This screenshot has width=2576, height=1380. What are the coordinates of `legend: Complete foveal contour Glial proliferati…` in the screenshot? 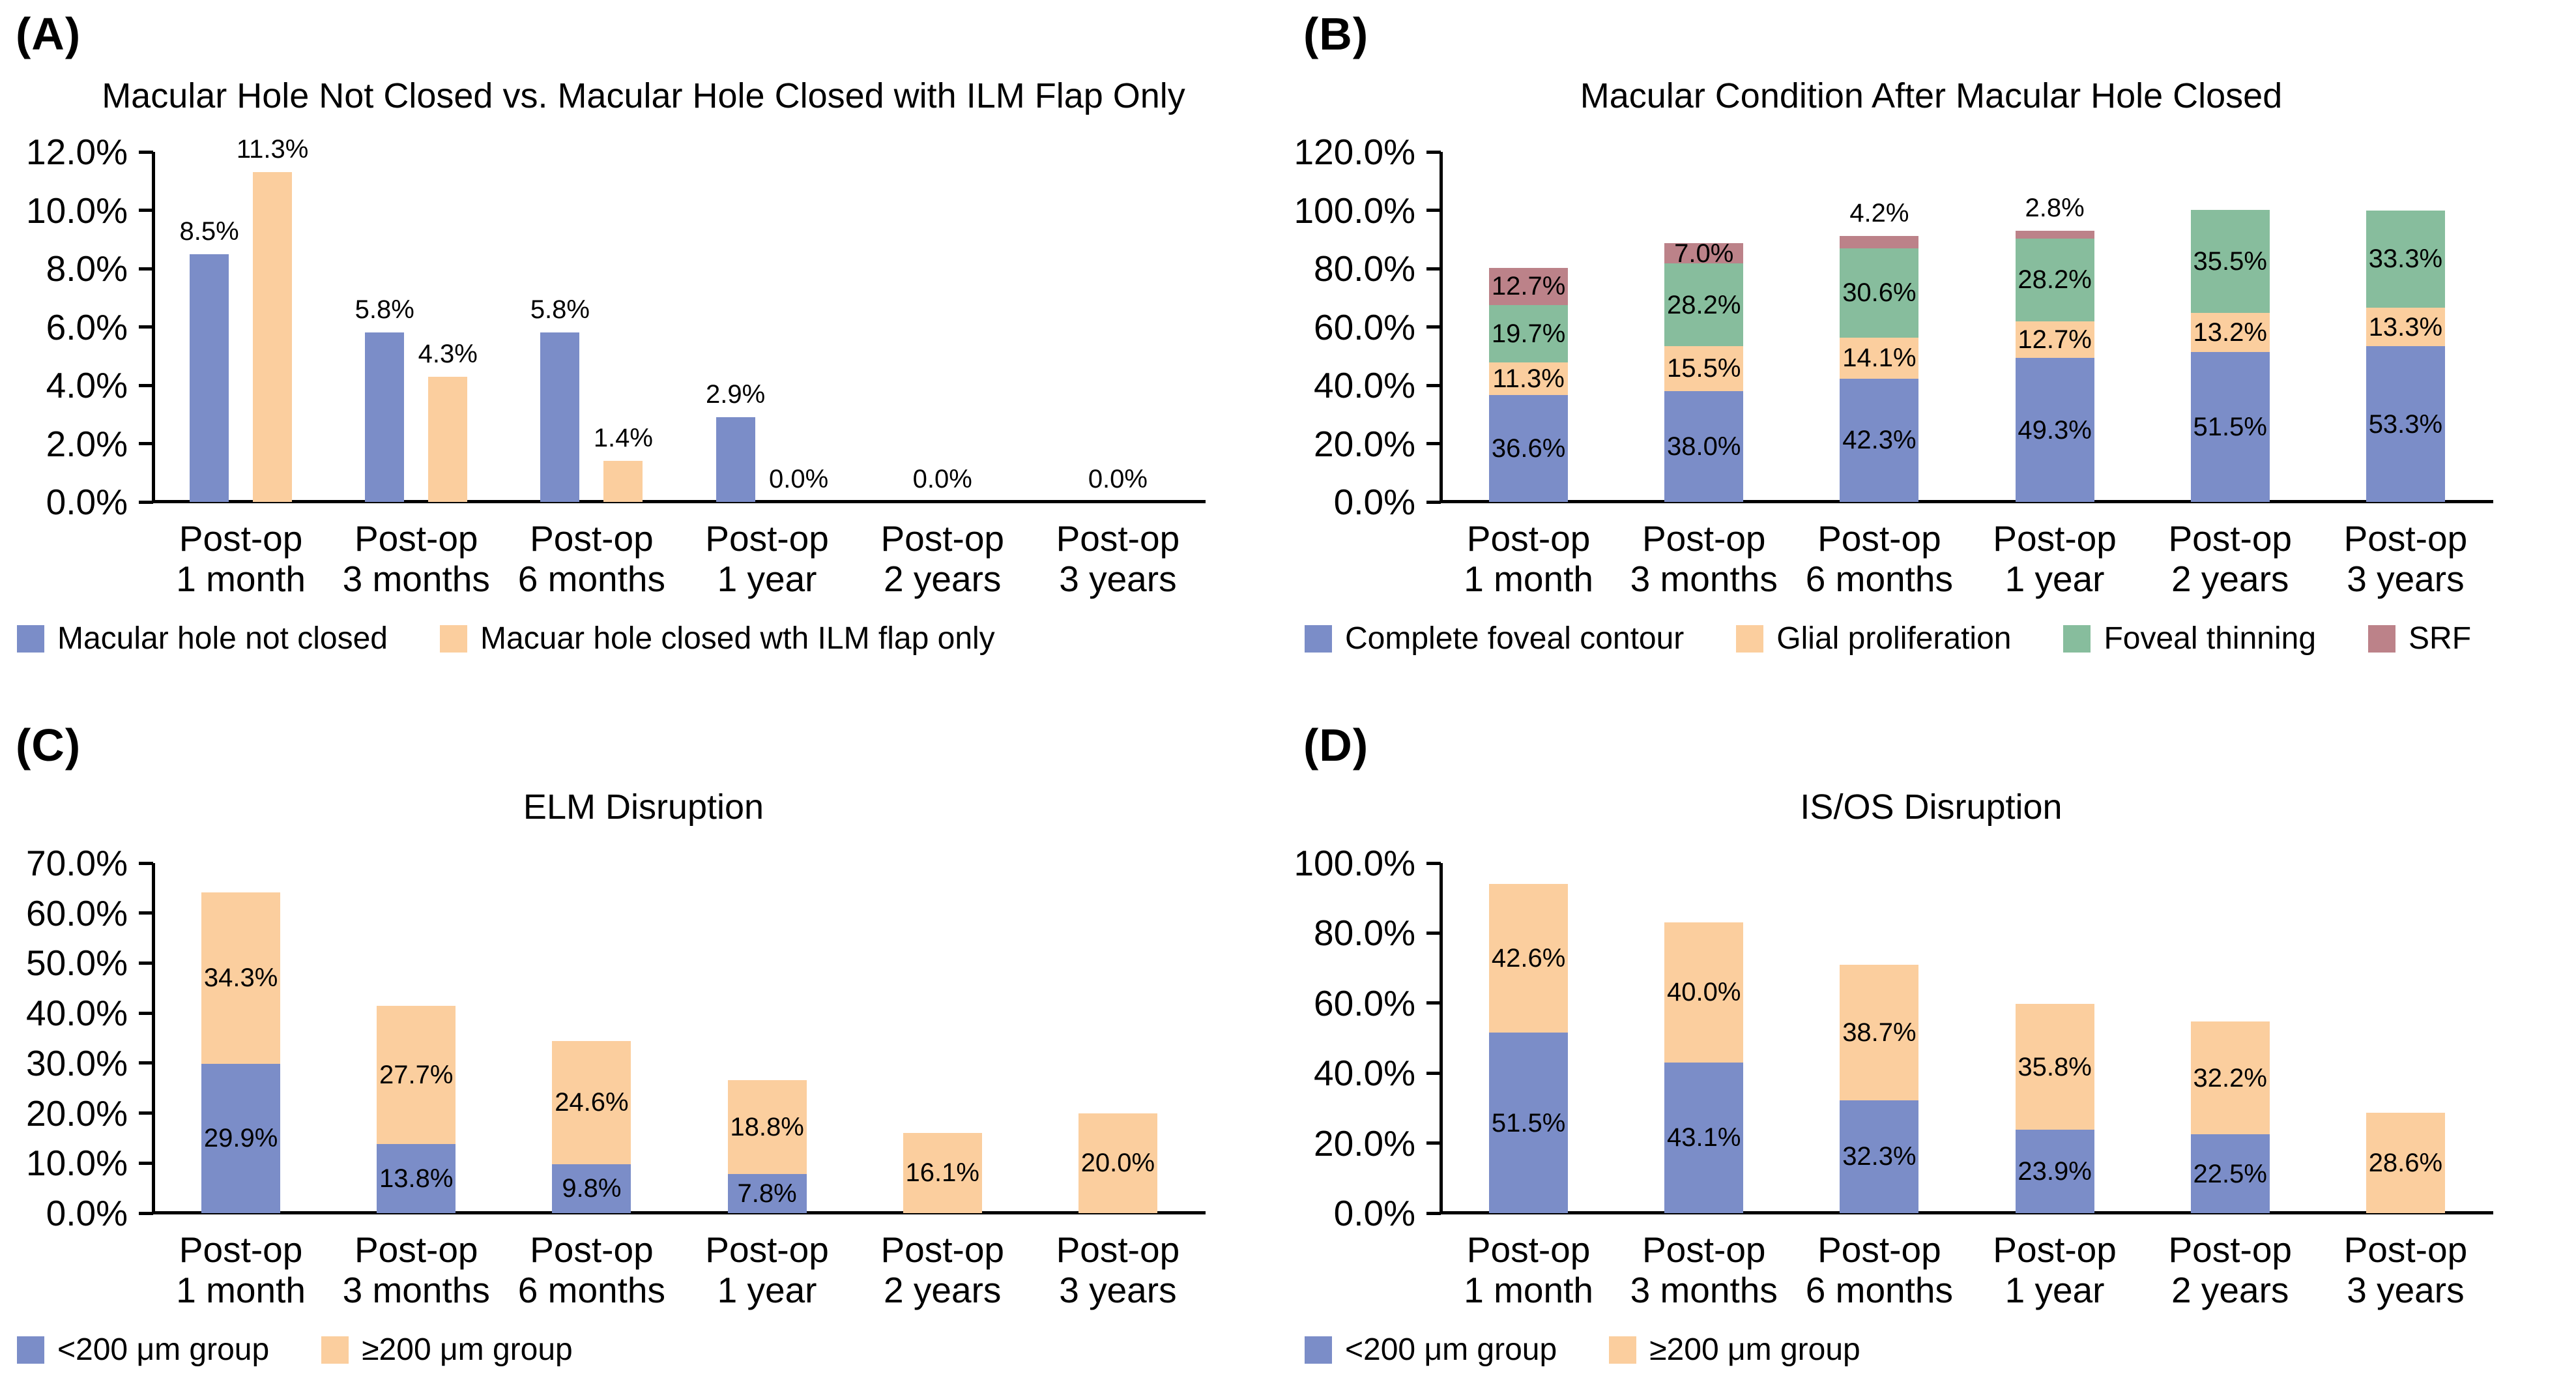 It's located at (1888, 639).